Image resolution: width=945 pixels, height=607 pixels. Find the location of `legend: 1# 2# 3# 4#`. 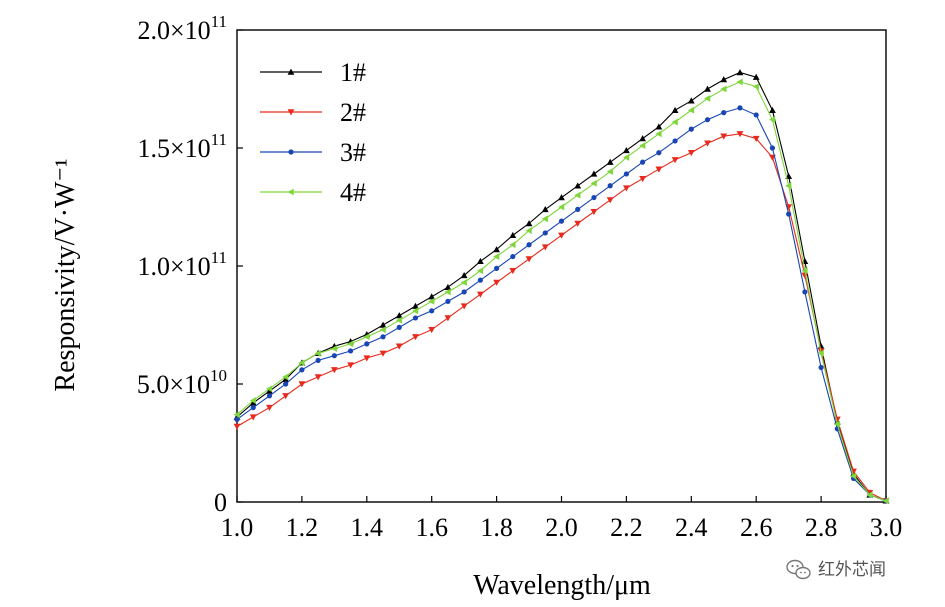

legend: 1# 2# 3# 4# is located at coordinates (313, 132).